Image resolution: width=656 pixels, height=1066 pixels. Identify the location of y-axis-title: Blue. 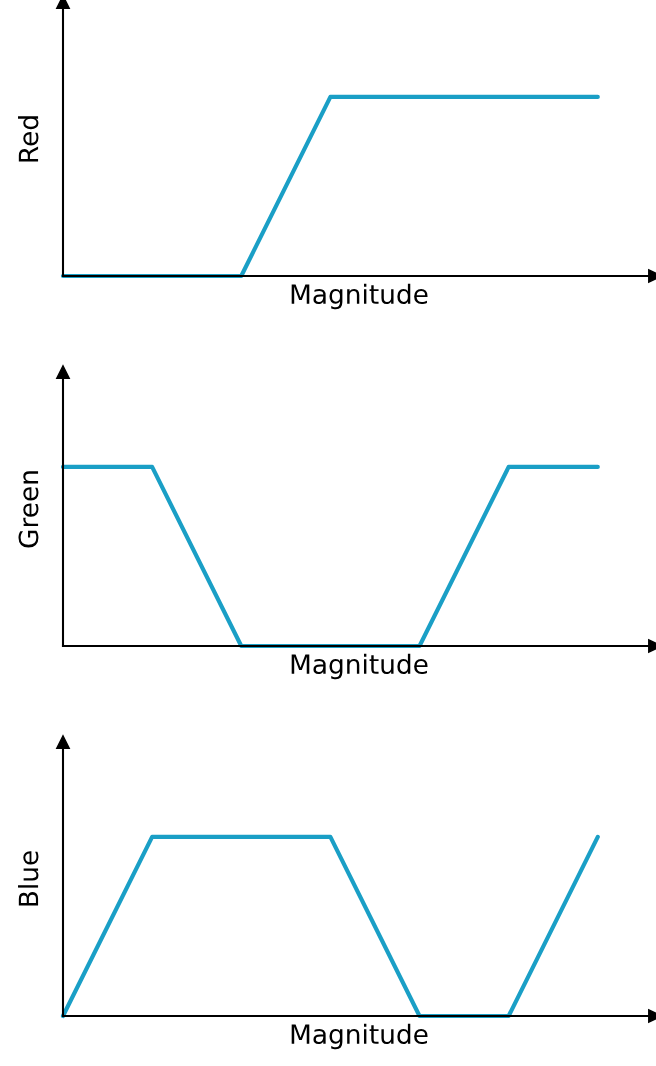
(28, 878).